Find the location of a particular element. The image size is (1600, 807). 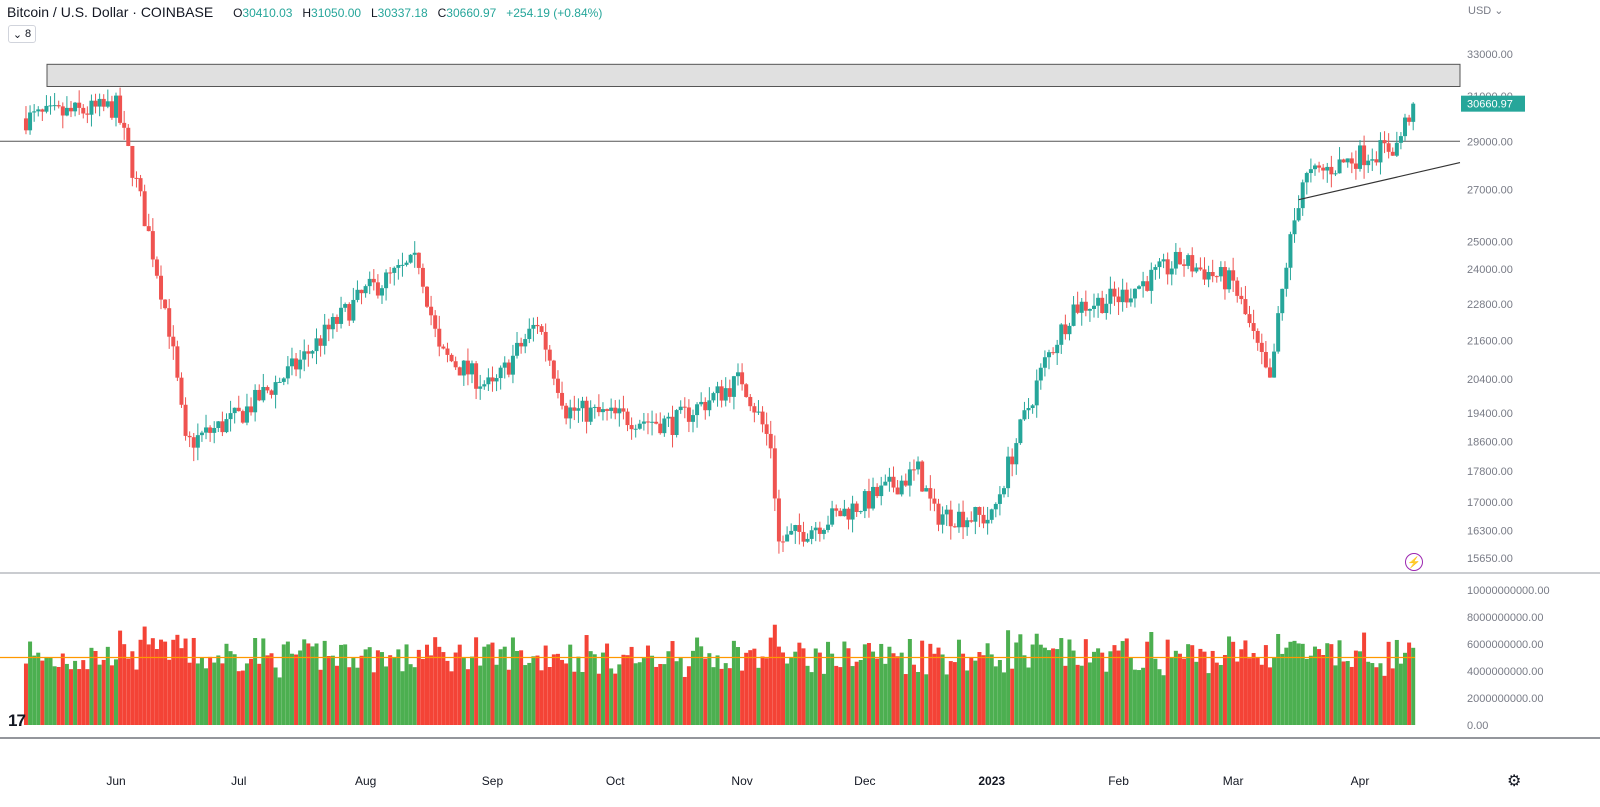

symbol-name: Bitcoin / U.S. Dollar · COINBASE is located at coordinates (110, 12).